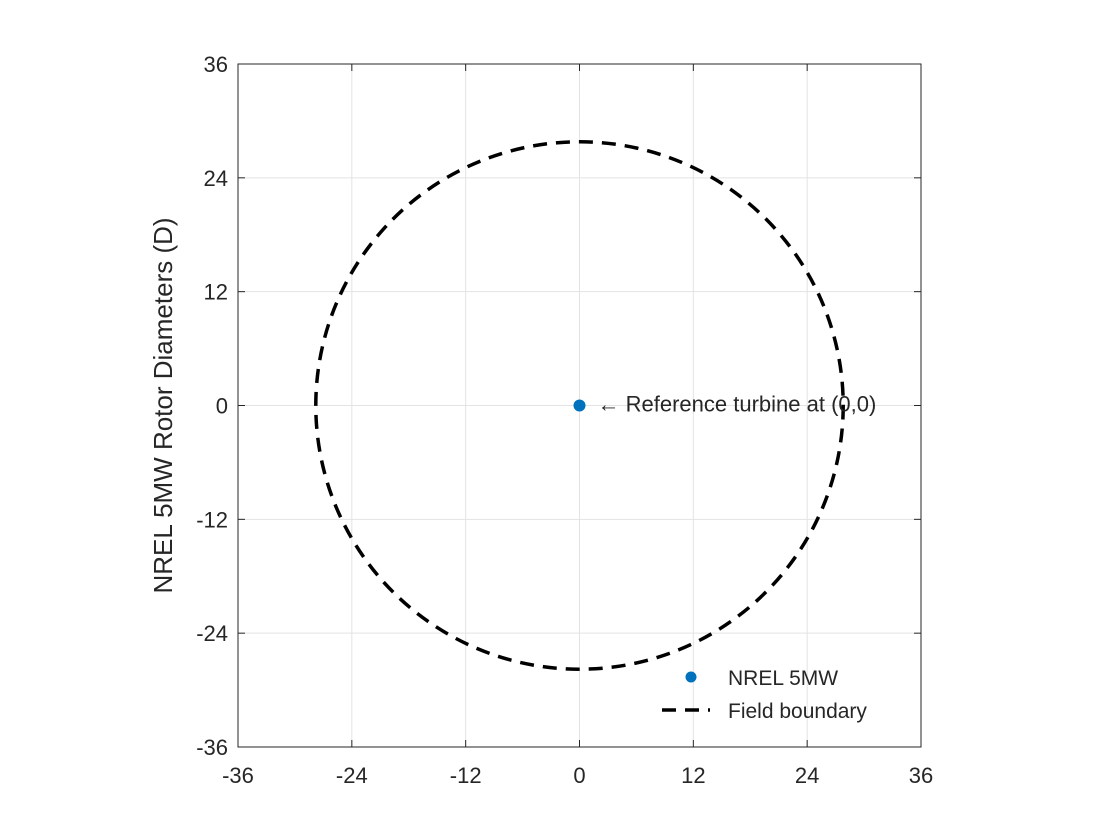 The image size is (1120, 840). Describe the element at coordinates (693, 775) in the screenshot. I see `x-tick-label: 12` at that location.